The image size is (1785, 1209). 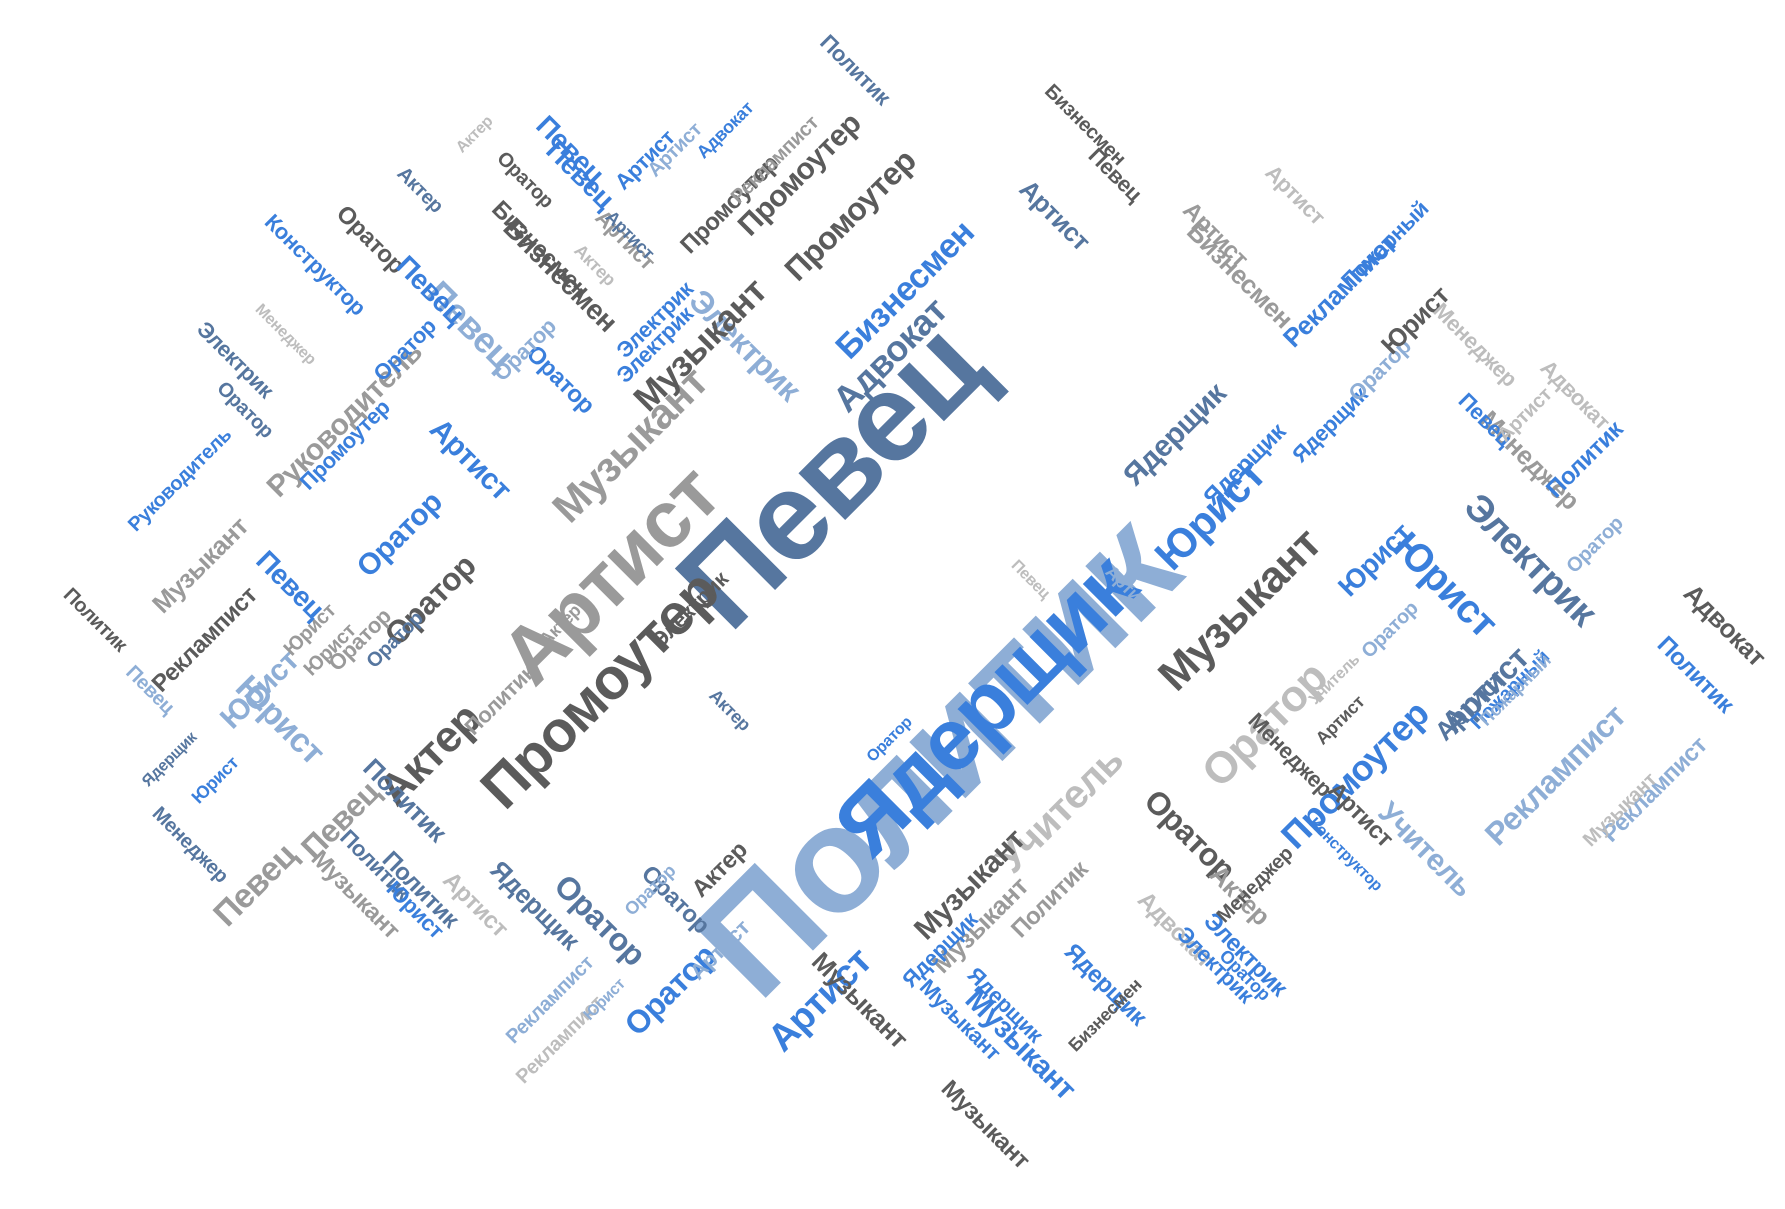 I want to click on cloud-word: Пожарный, so click(x=1384, y=244).